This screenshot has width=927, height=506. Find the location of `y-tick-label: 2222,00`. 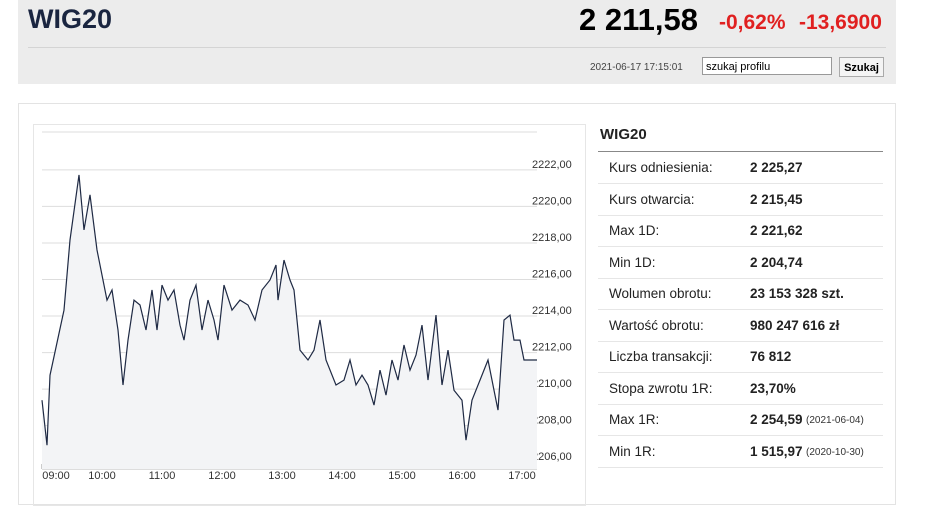

y-tick-label: 2222,00 is located at coordinates (552, 165).